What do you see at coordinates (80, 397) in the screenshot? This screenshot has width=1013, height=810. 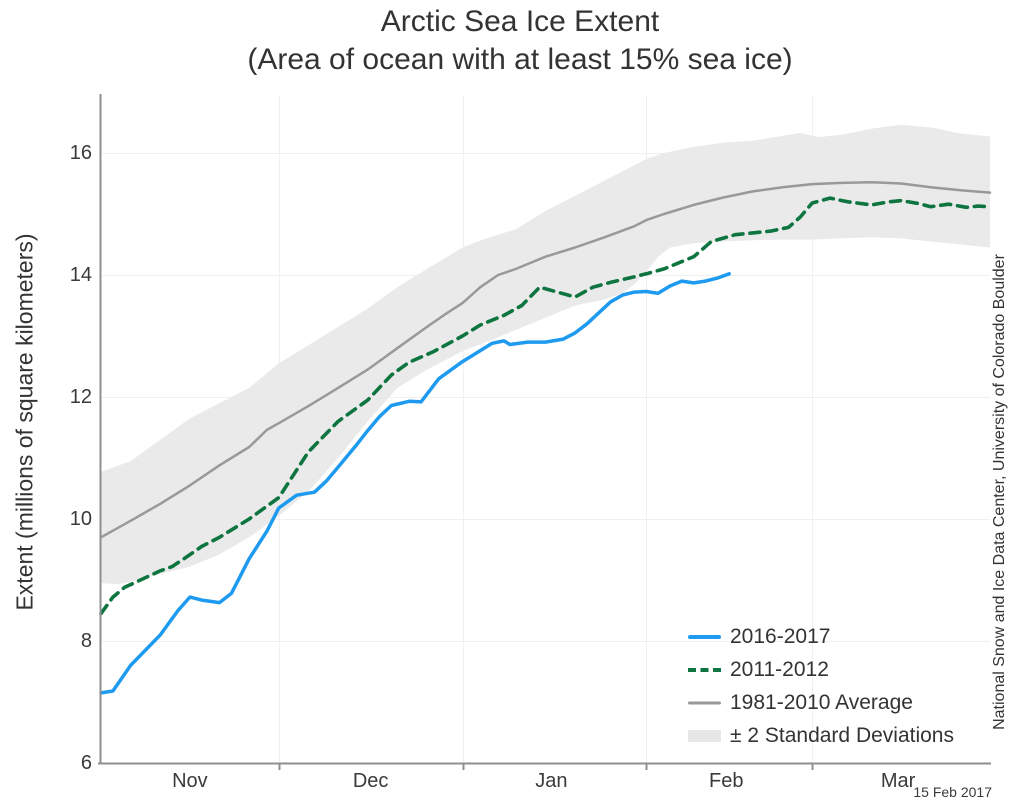 I see `y-tick-label: 12` at bounding box center [80, 397].